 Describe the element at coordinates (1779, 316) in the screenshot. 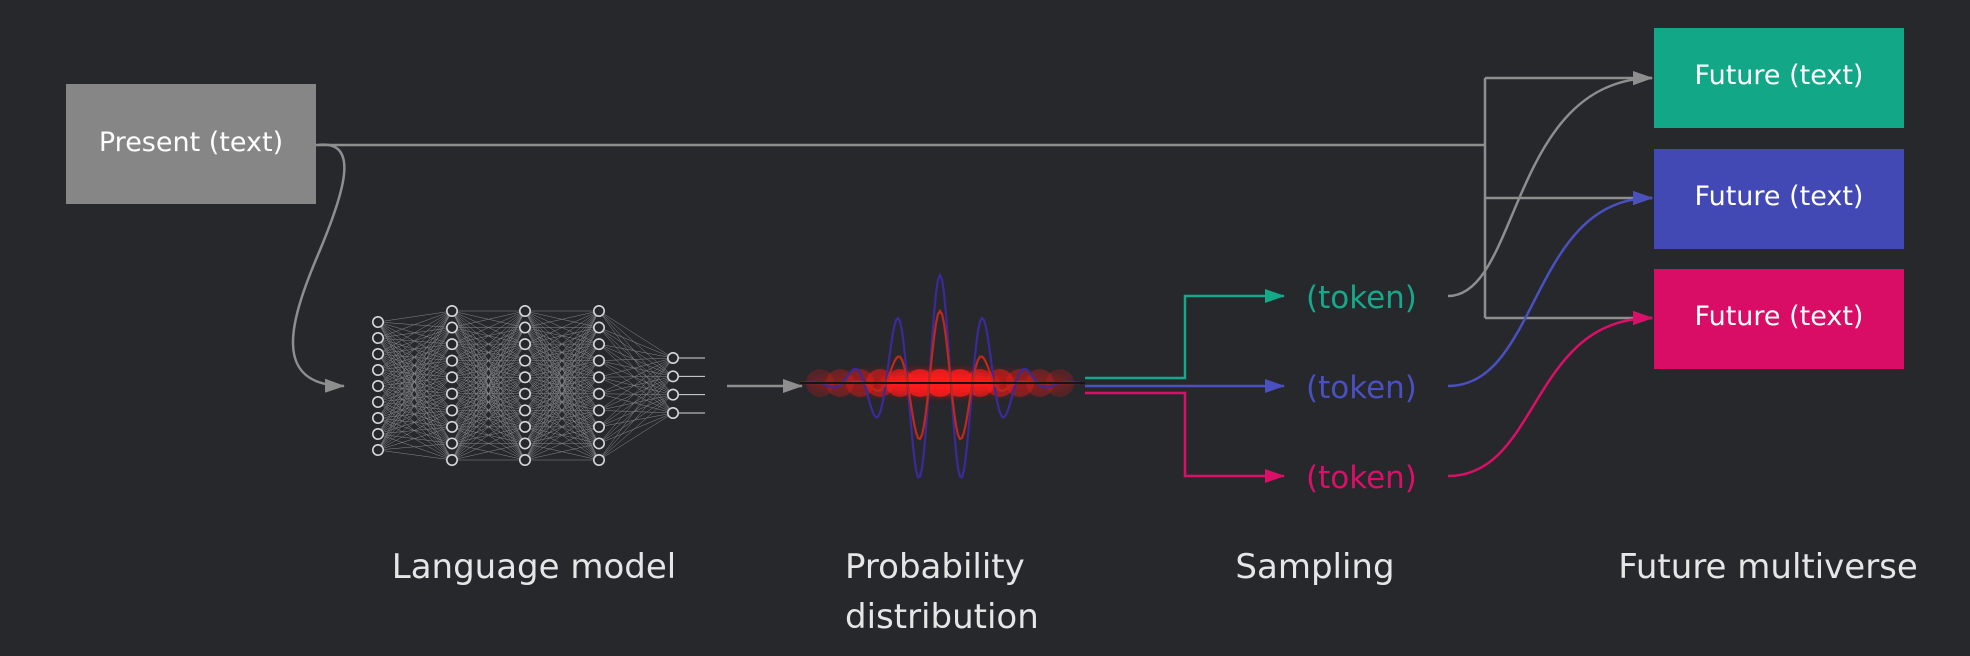

I see `future-label-pink: Future (text)` at that location.